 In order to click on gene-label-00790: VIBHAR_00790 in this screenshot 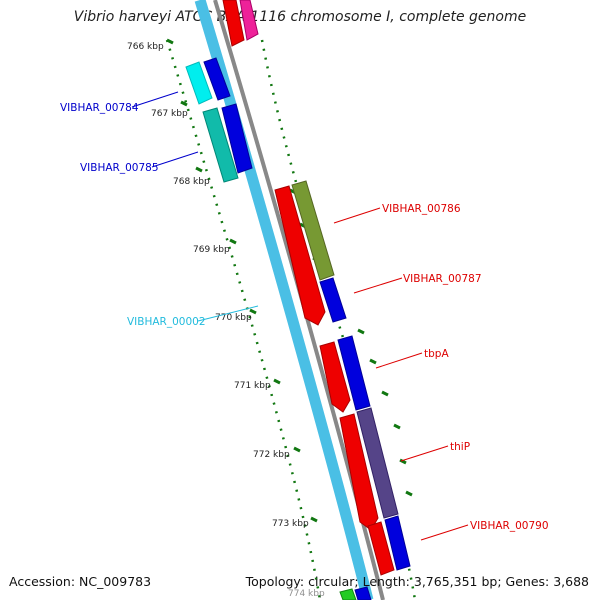, I will do `click(509, 526)`.